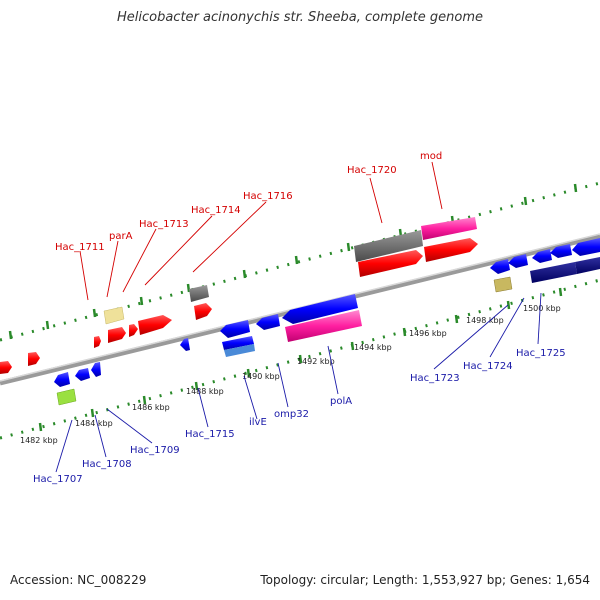  What do you see at coordinates (210, 434) in the screenshot?
I see `gene-label-hac-1715: Hac_1715` at bounding box center [210, 434].